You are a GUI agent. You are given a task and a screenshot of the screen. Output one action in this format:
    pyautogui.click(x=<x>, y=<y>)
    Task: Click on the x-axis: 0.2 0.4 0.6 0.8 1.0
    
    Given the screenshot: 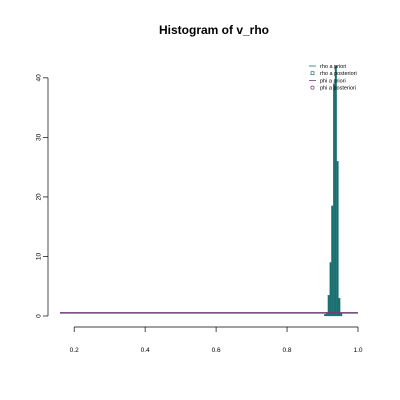 What is the action you would take?
    pyautogui.click(x=216, y=340)
    